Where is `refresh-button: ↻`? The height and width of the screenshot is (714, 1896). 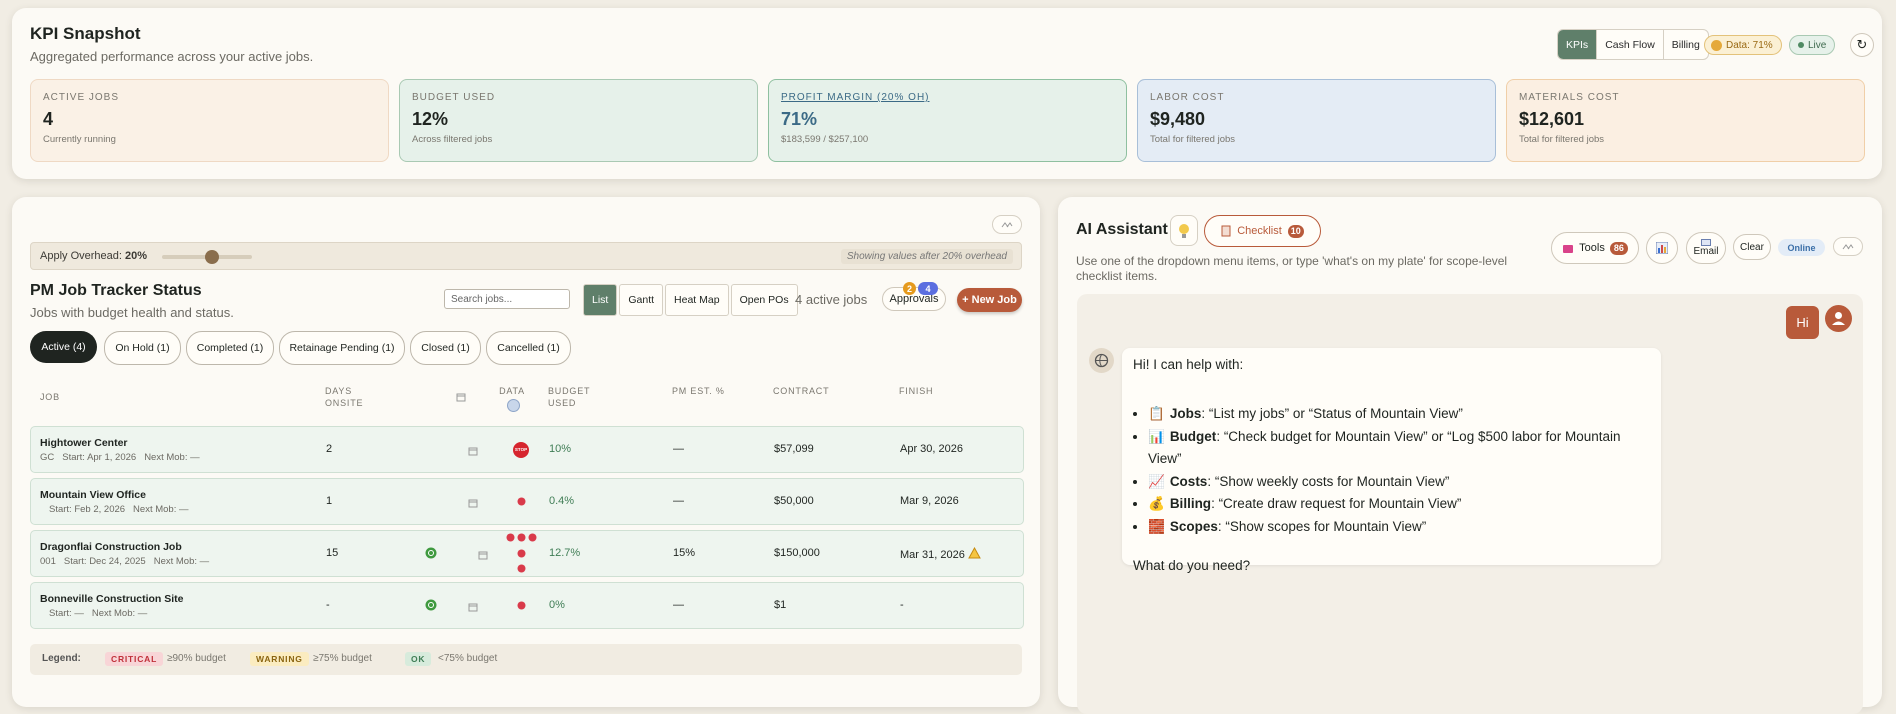 refresh-button: ↻ is located at coordinates (1862, 45).